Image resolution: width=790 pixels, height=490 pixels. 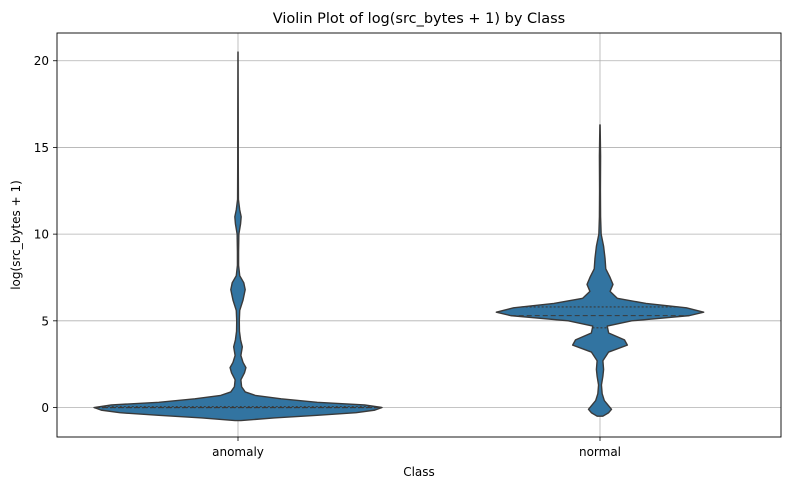 What do you see at coordinates (419, 472) in the screenshot?
I see `x-axis-label: Class` at bounding box center [419, 472].